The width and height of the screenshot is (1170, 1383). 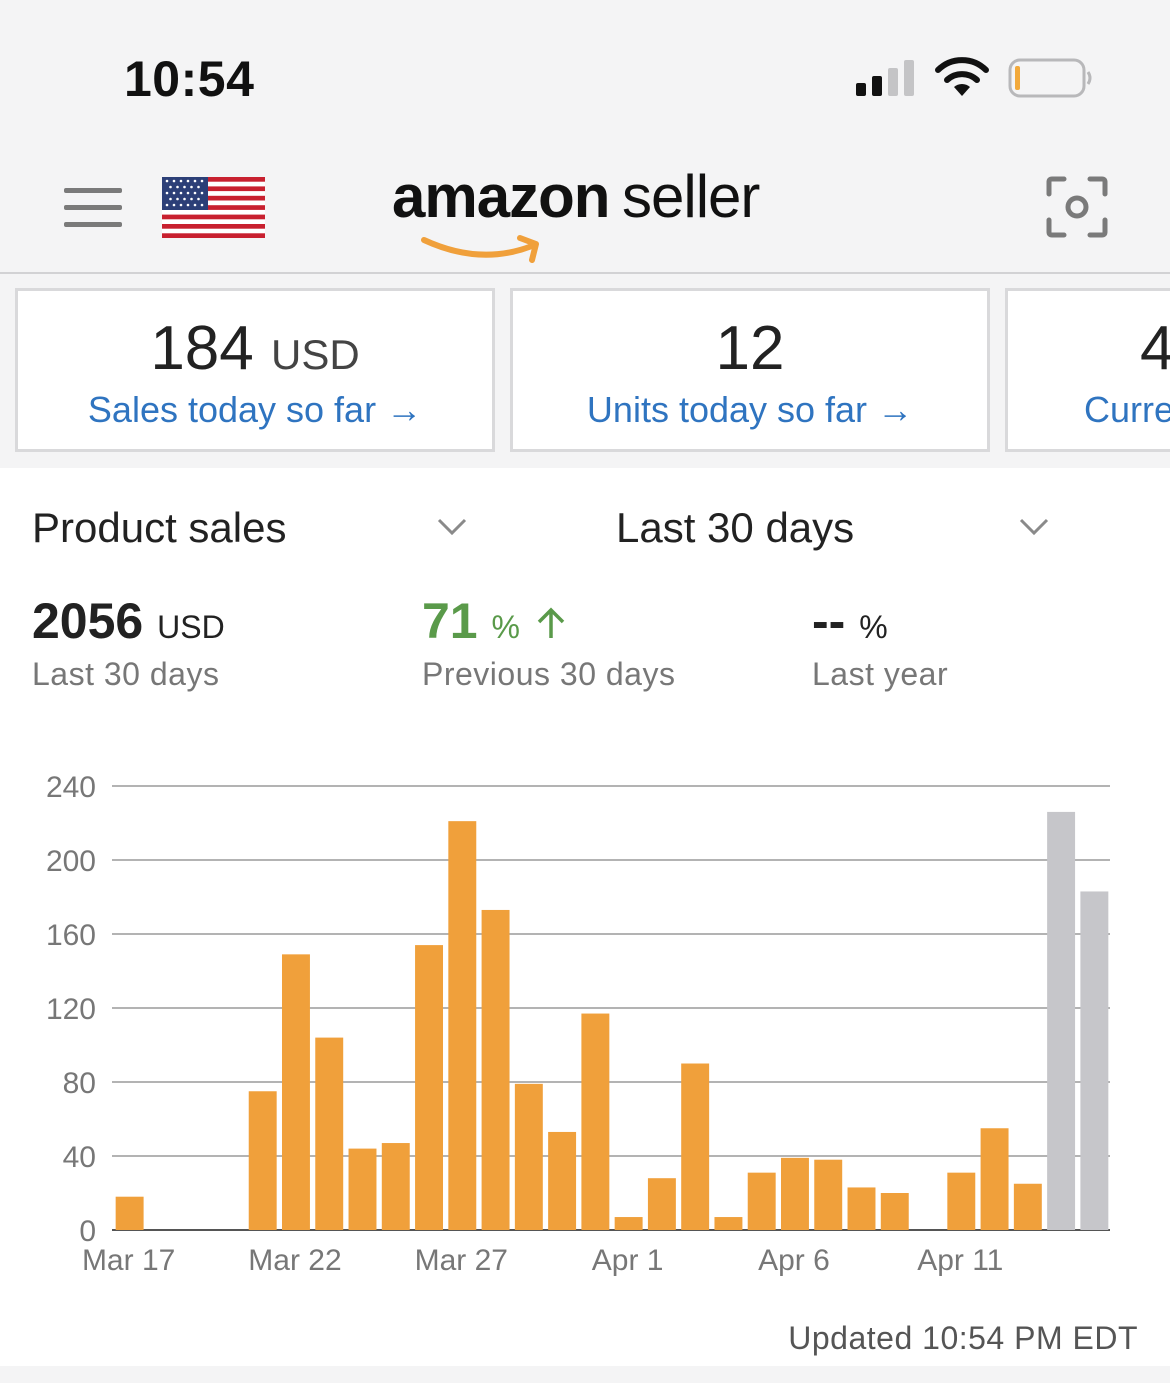 What do you see at coordinates (735, 527) in the screenshot?
I see `period-dropdown-value: Last 30 days` at bounding box center [735, 527].